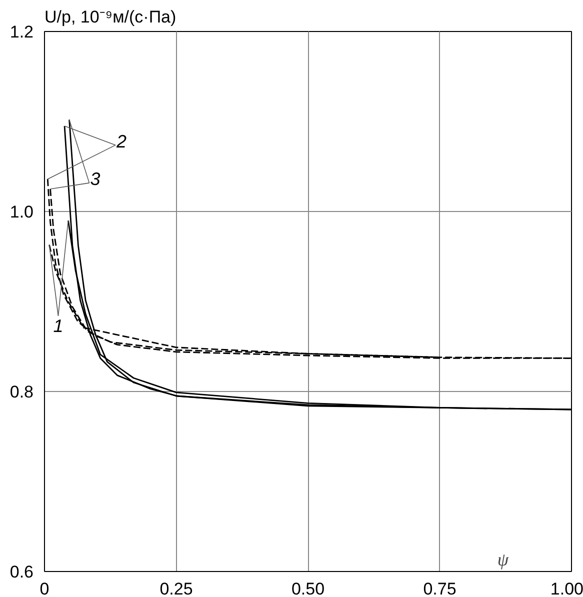 The width and height of the screenshot is (583, 597). What do you see at coordinates (58, 326) in the screenshot?
I see `series-label: 1` at bounding box center [58, 326].